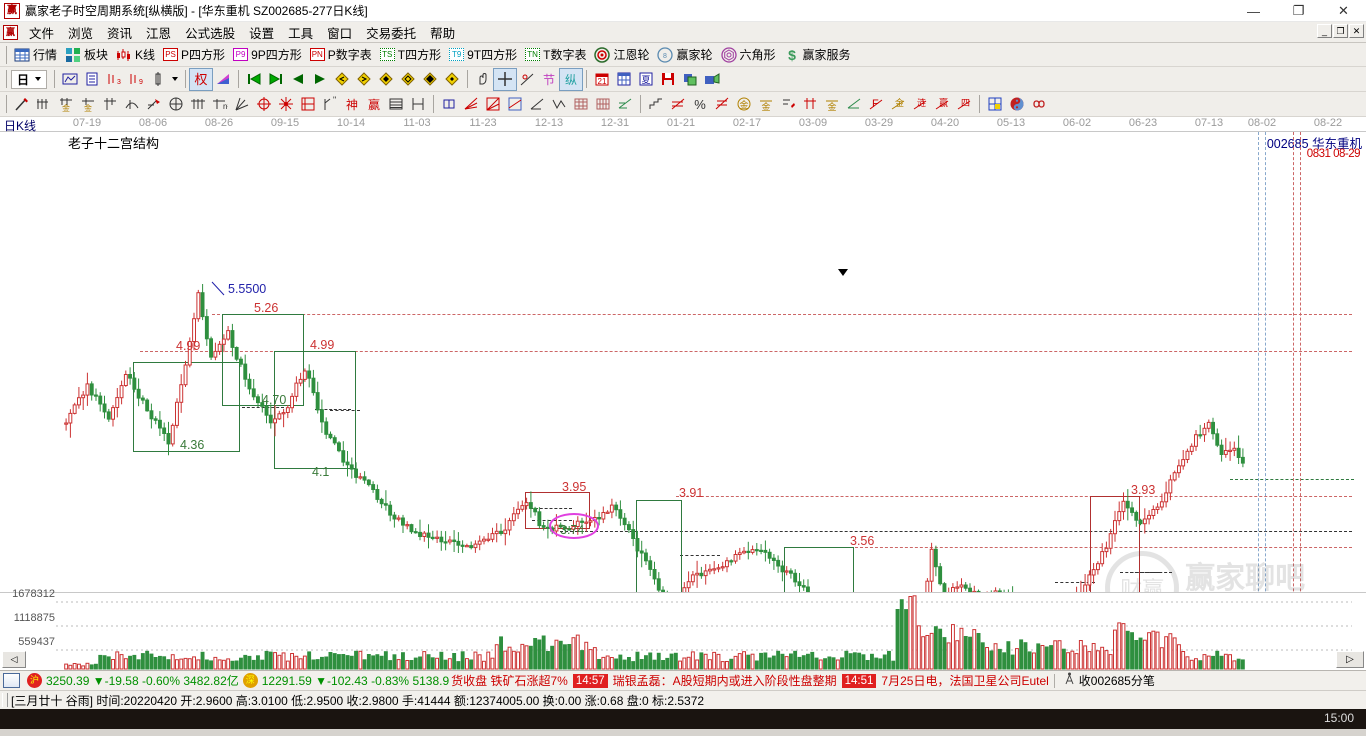  Describe the element at coordinates (342, 54) in the screenshot. I see `toolbar-p-number-table: PN P数字表` at that location.